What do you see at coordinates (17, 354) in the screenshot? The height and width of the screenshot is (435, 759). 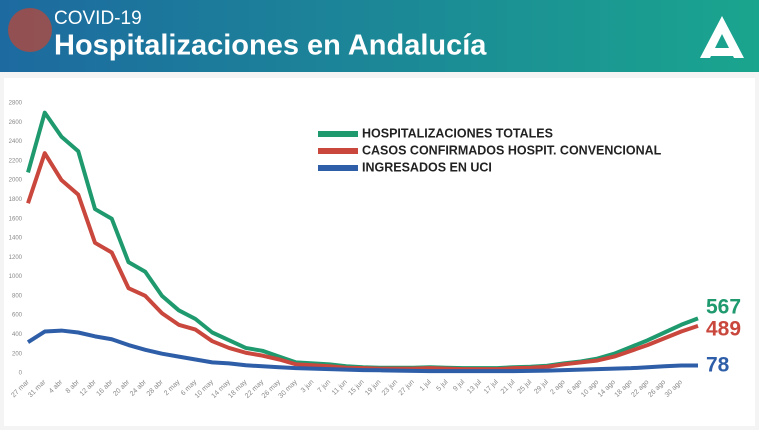 I see `y-tick-label: 200` at bounding box center [17, 354].